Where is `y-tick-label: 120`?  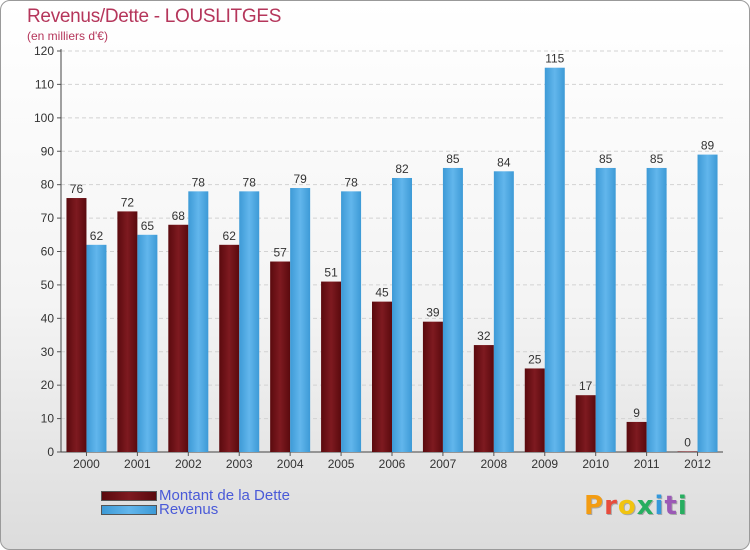 y-tick-label: 120 is located at coordinates (44, 51).